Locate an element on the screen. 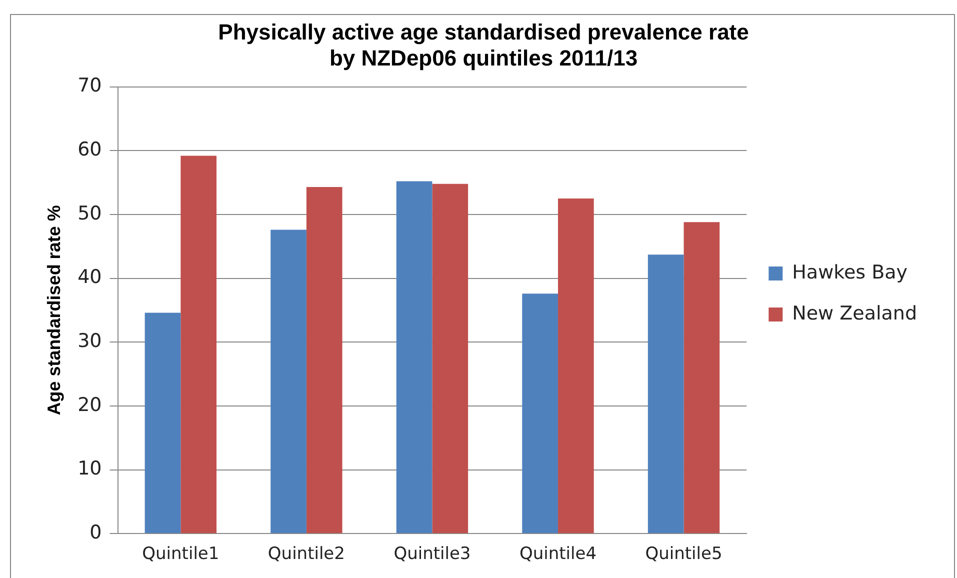 The width and height of the screenshot is (957, 578). y-tick-label: 30 is located at coordinates (90, 341).